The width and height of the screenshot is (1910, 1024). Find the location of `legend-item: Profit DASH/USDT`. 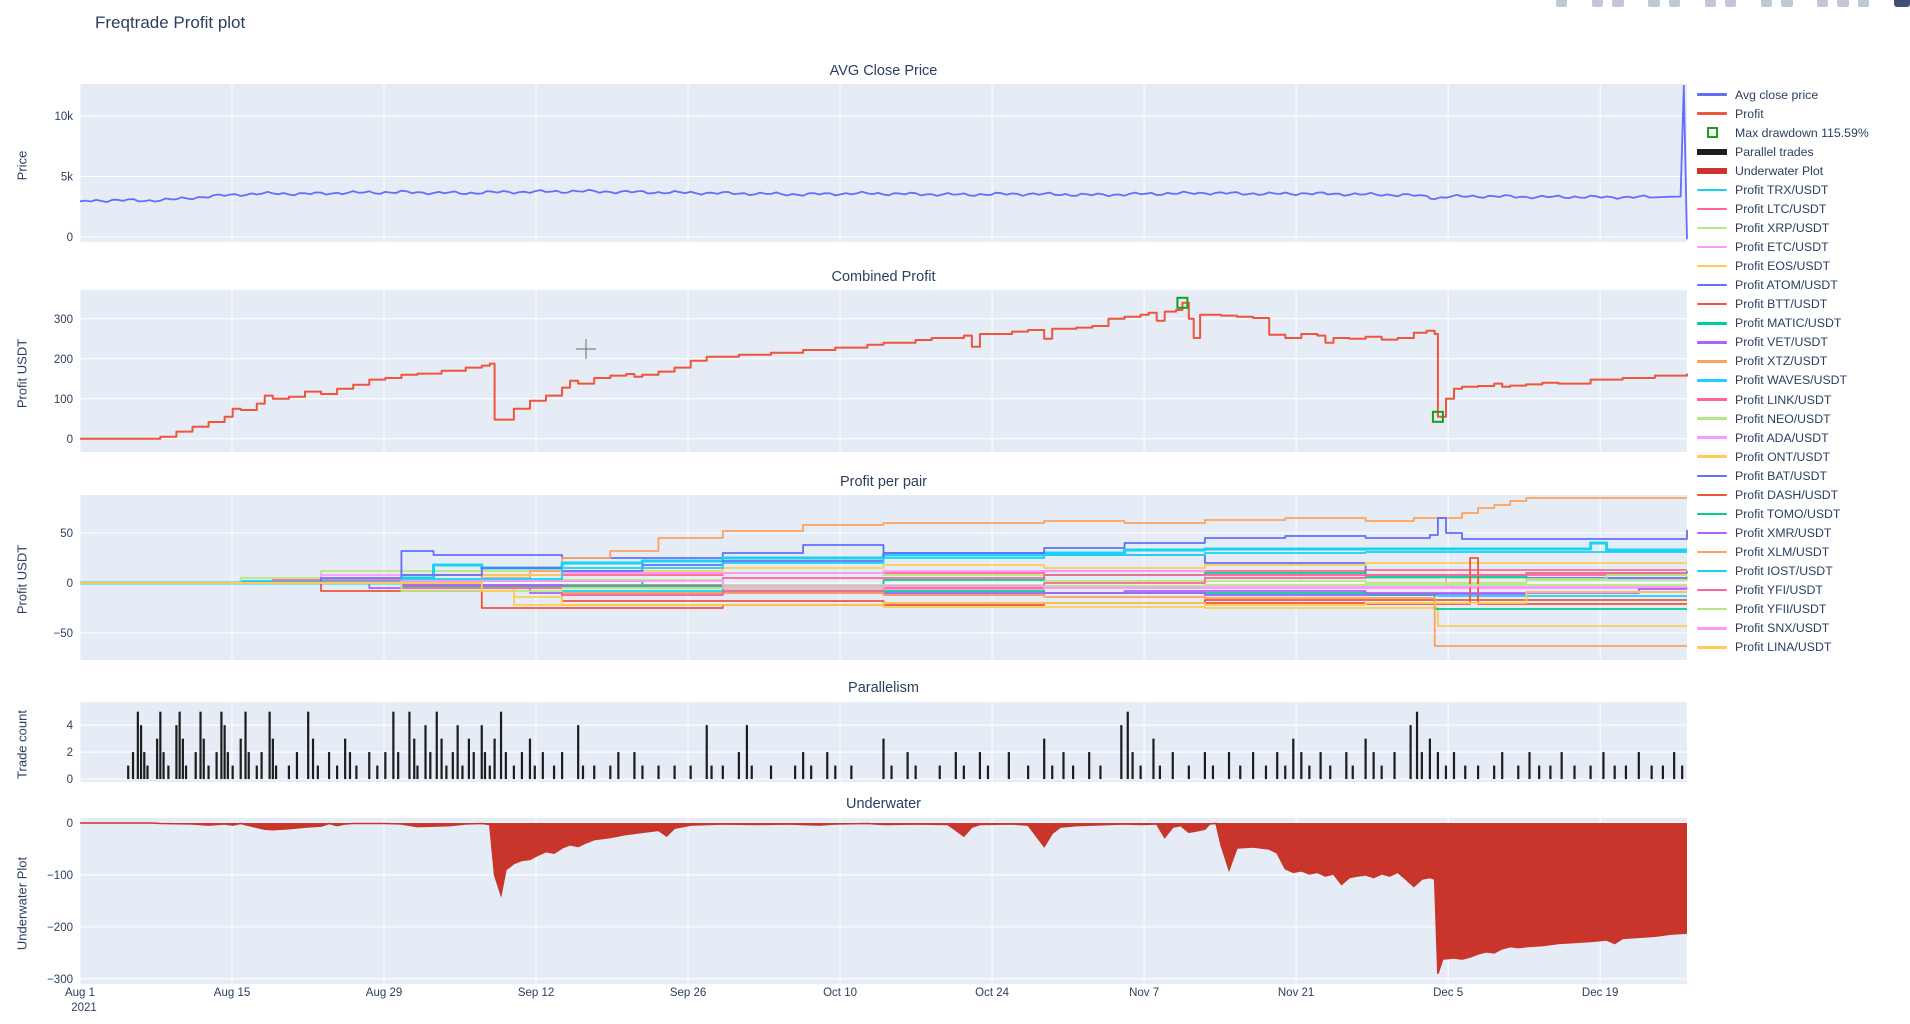

legend-item: Profit DASH/USDT is located at coordinates (1803, 494).